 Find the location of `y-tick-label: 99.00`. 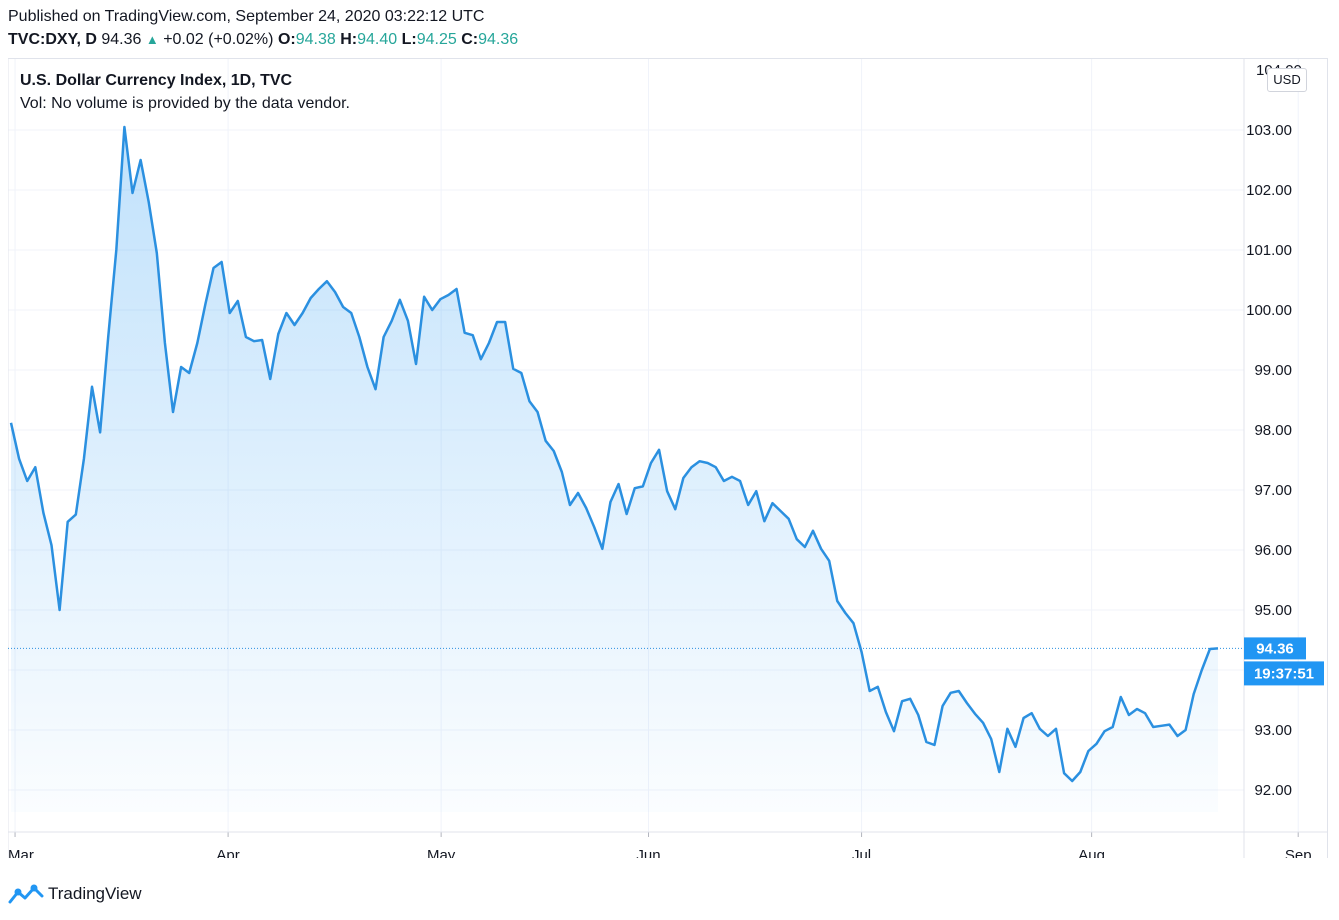

y-tick-label: 99.00 is located at coordinates (1273, 370).